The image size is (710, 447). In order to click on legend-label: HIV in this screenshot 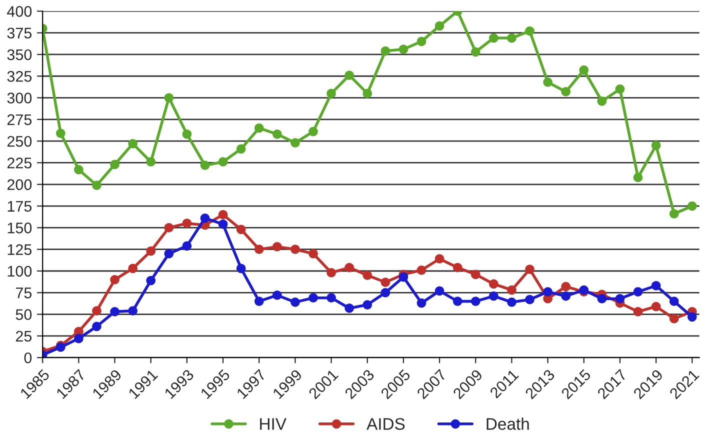, I will do `click(273, 424)`.